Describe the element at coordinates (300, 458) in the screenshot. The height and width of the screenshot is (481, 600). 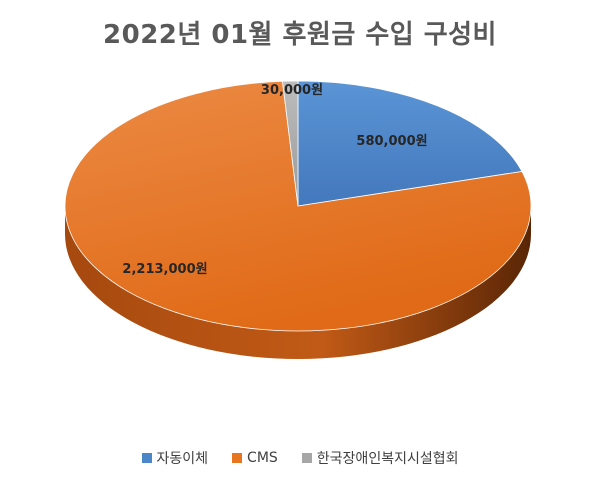
I see `legend: 자동이체 CMS 한국장애인복지시설협회` at that location.